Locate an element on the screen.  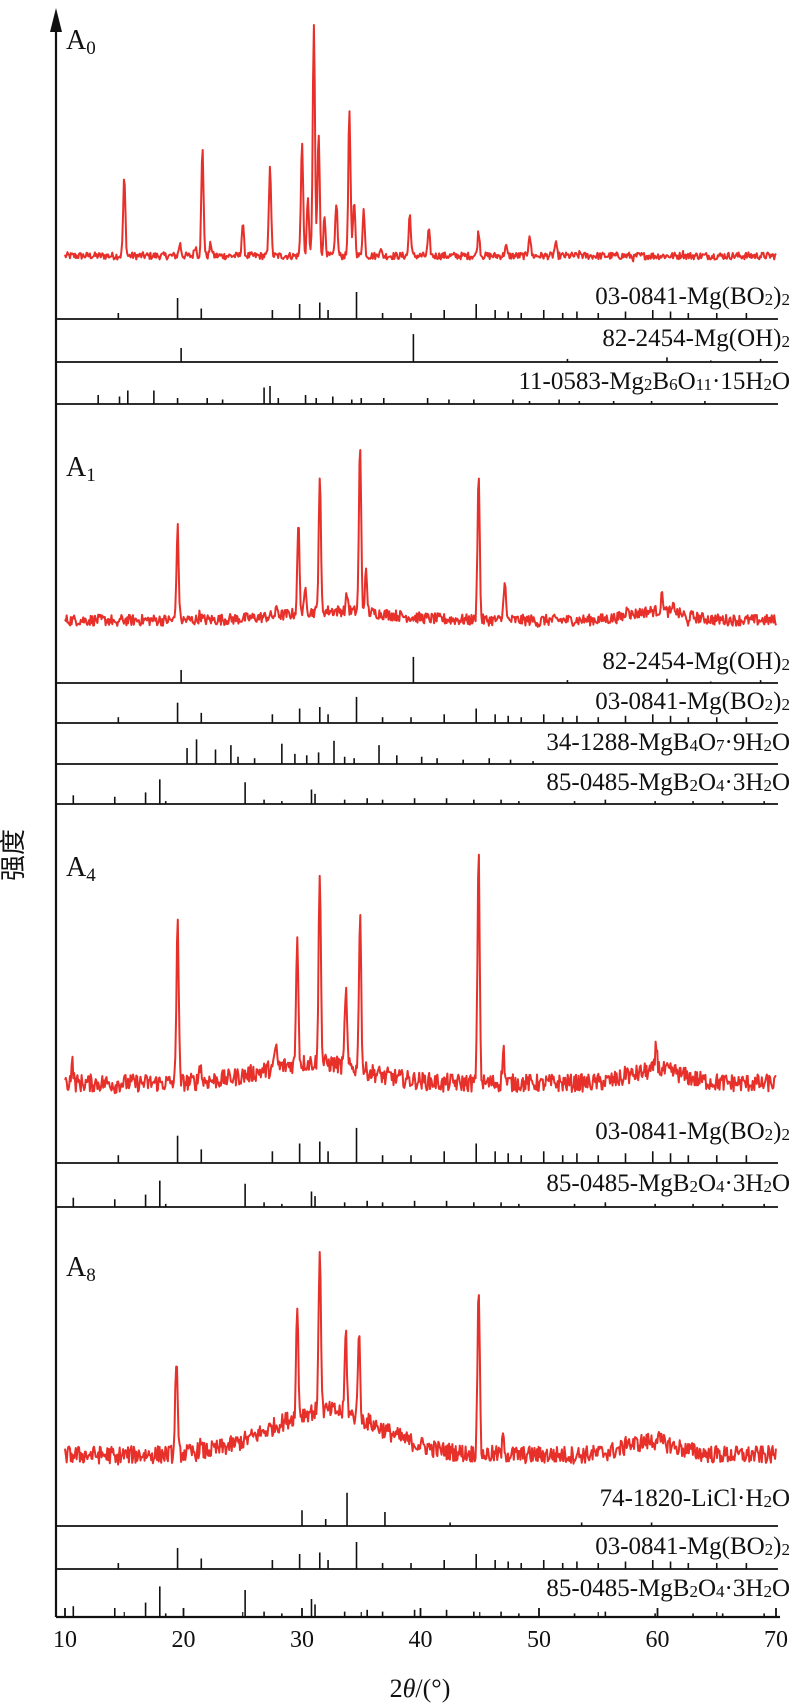
x-tick-label-5: 60 is located at coordinates (658, 1640).